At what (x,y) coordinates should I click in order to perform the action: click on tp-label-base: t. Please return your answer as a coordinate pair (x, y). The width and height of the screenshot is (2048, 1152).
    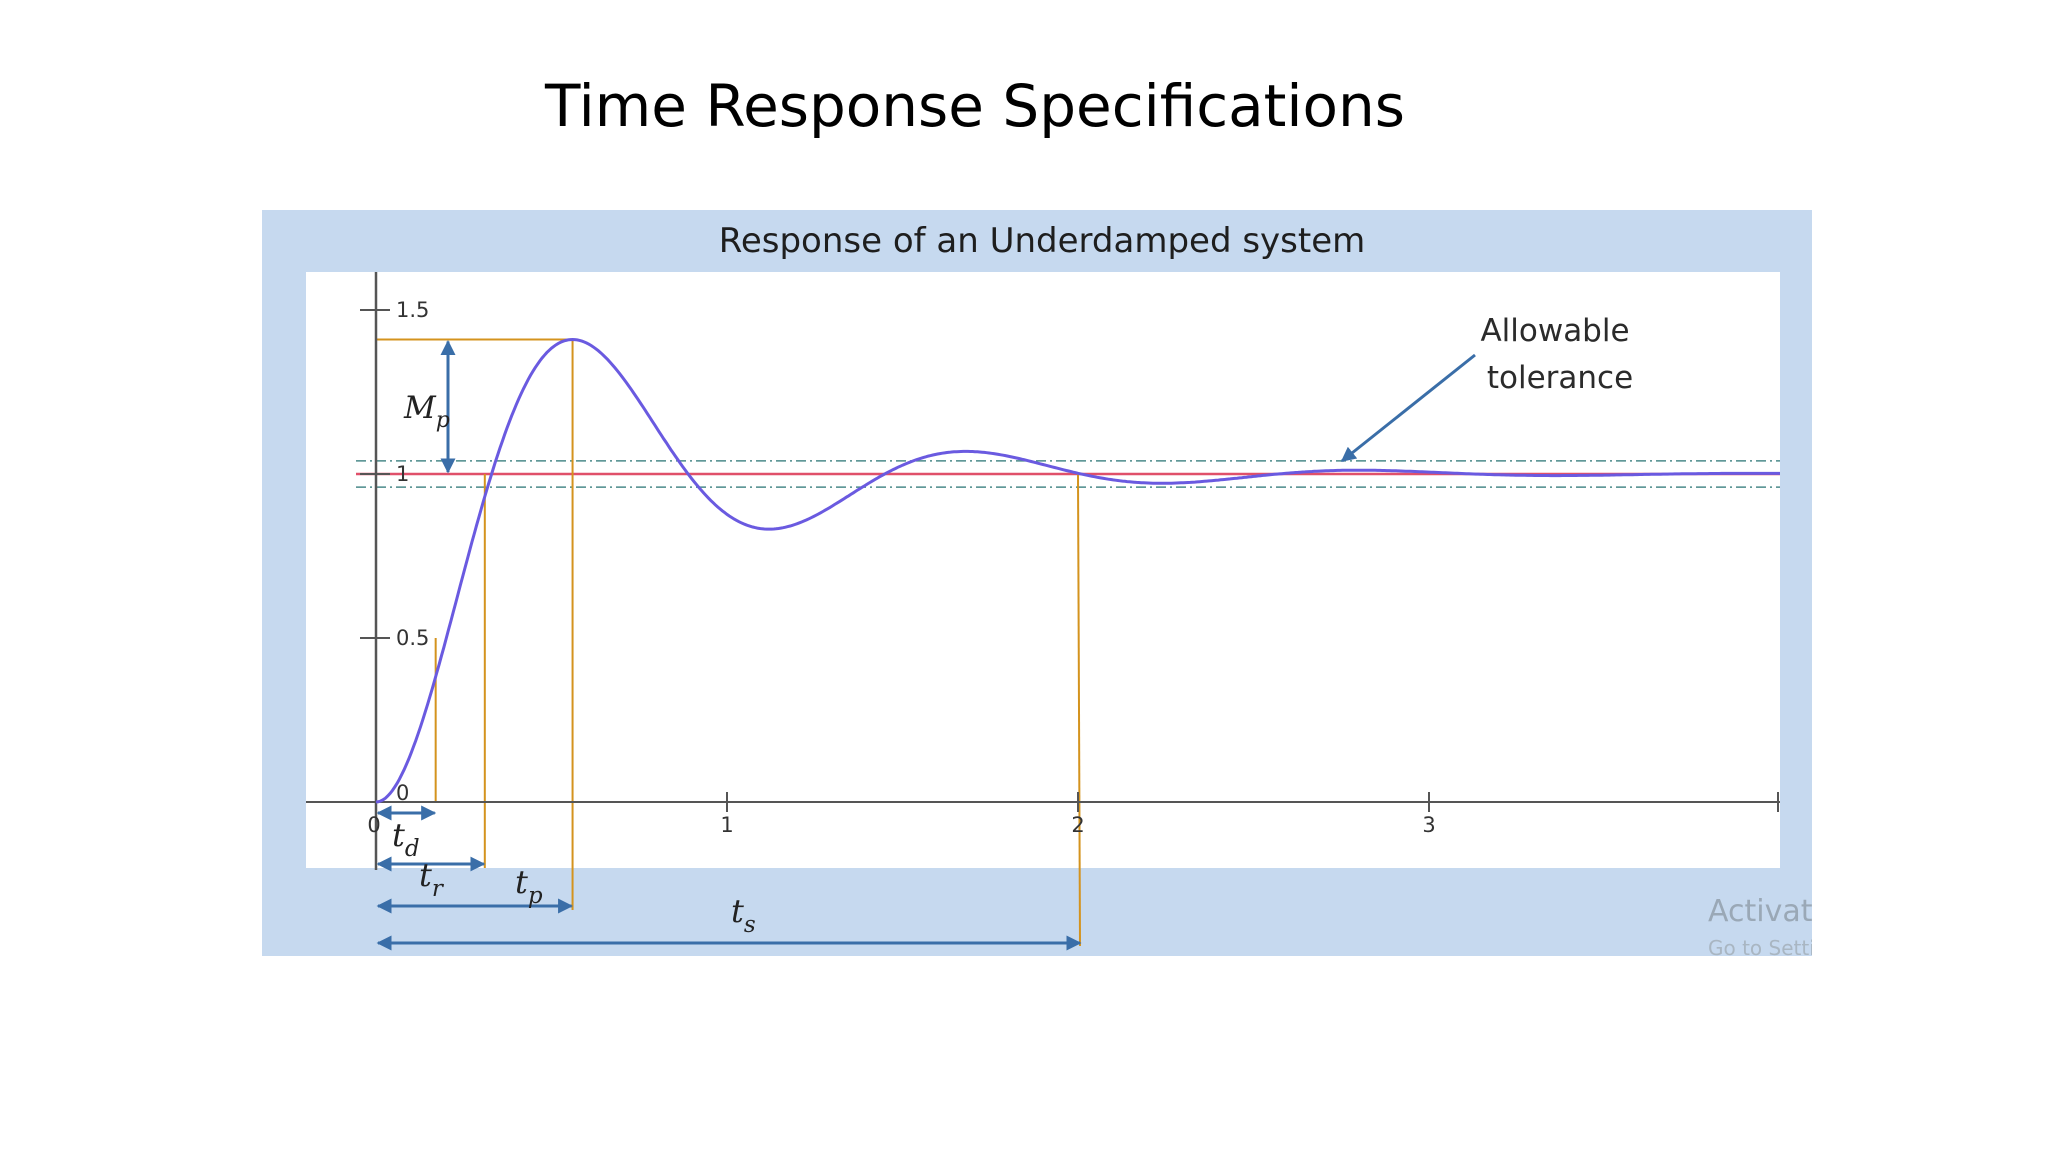
    Looking at the image, I should click on (521, 882).